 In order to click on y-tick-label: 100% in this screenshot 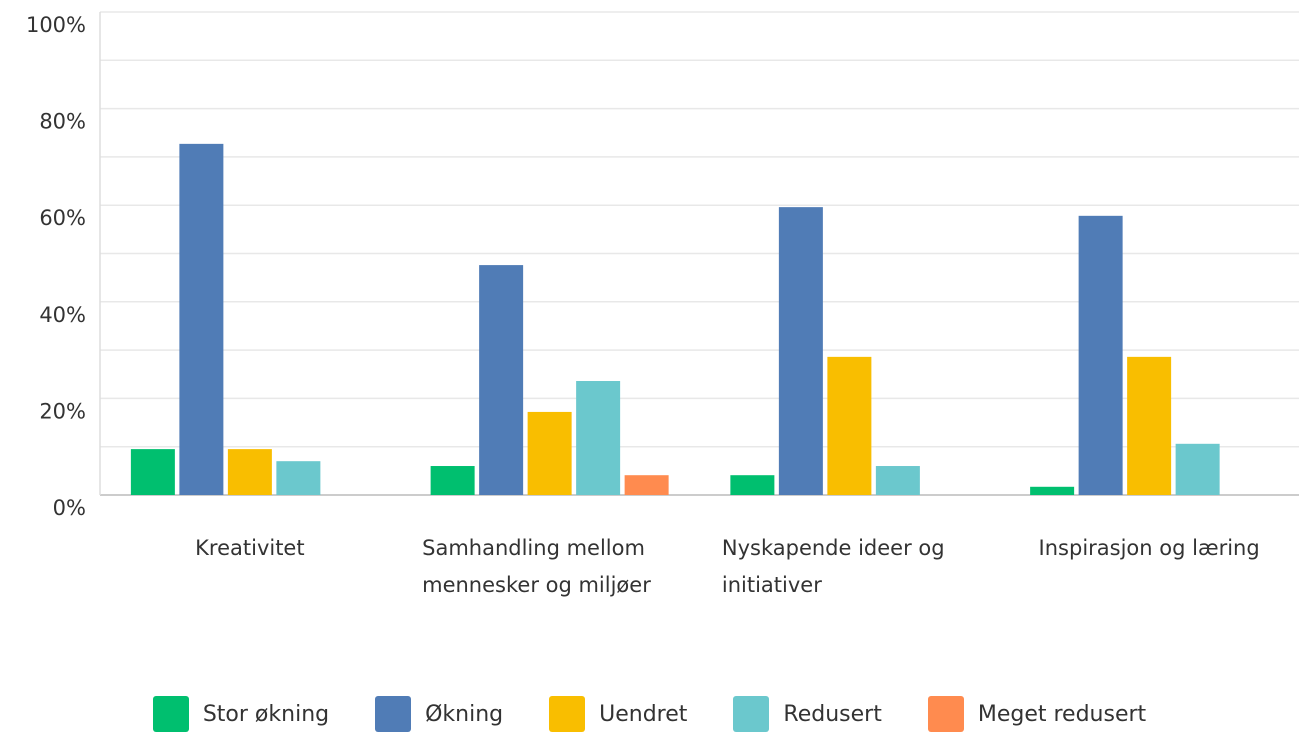, I will do `click(56, 25)`.